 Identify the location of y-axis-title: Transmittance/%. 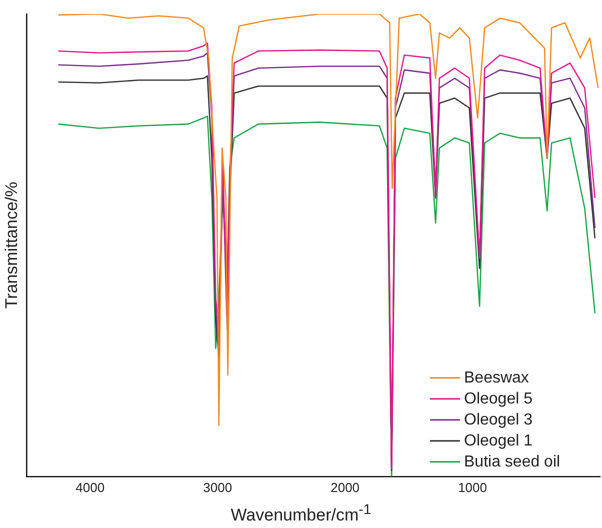
(11, 245).